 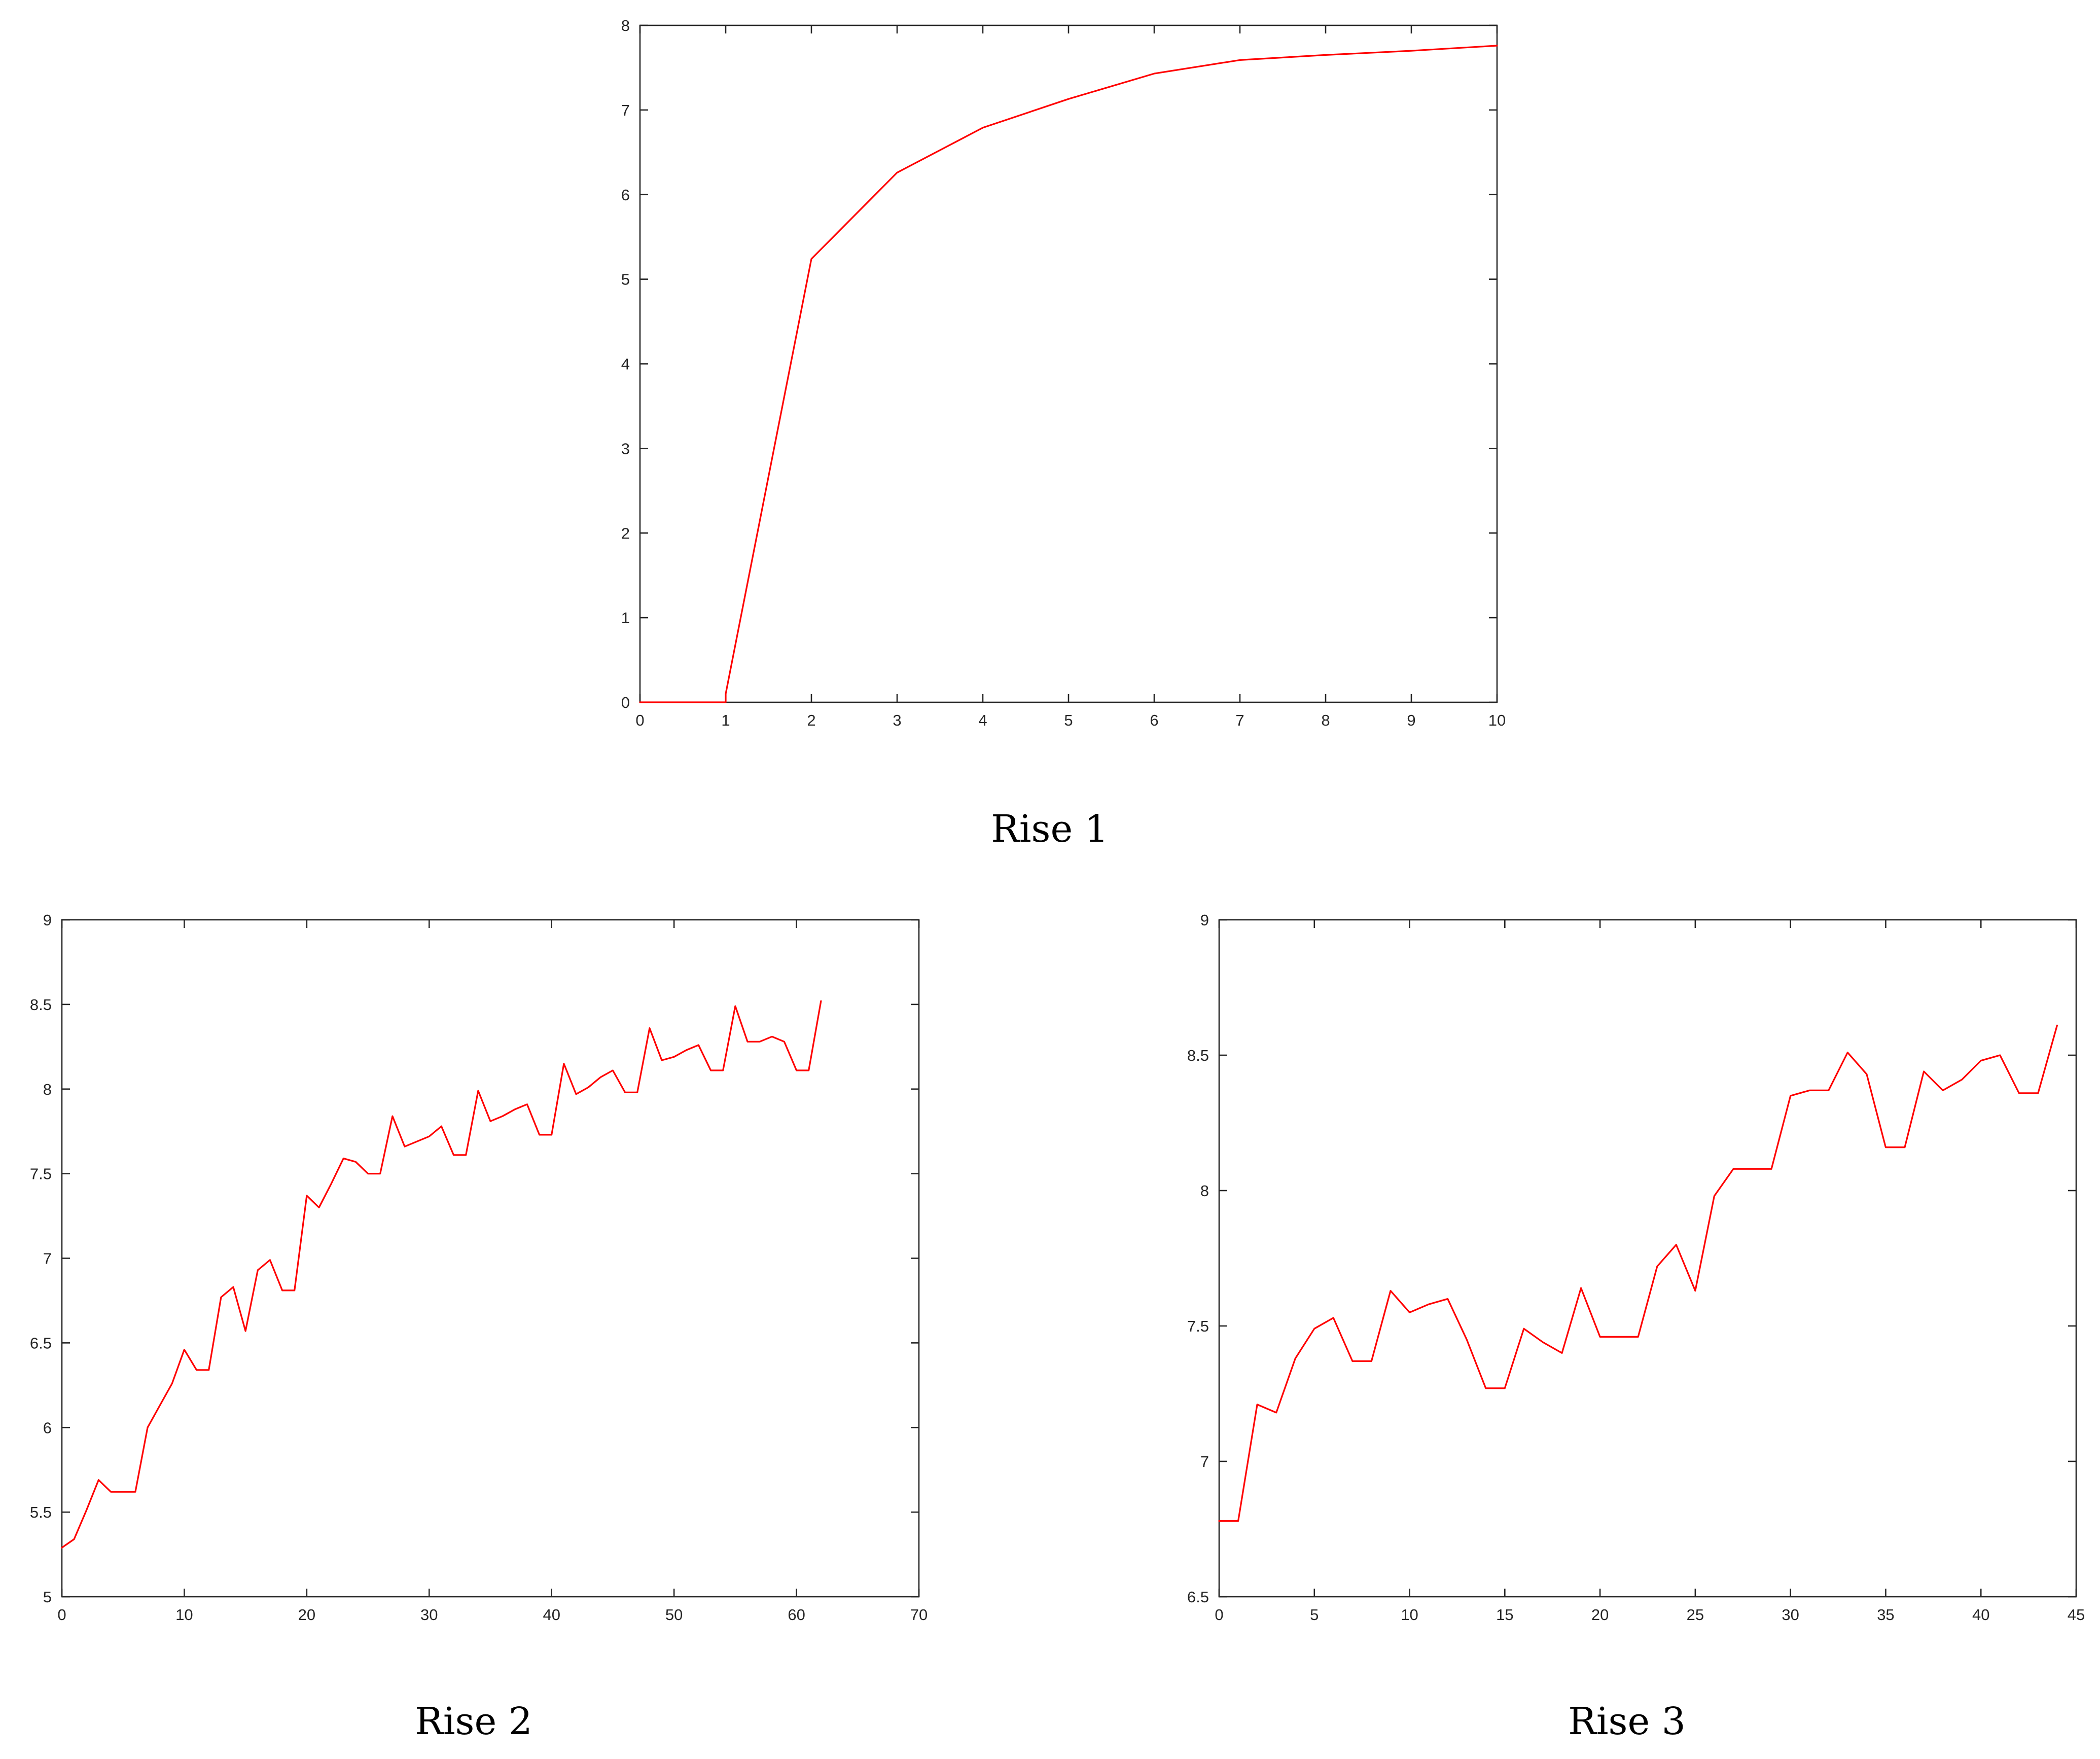 I want to click on y-tick-label: 2, so click(x=625, y=533).